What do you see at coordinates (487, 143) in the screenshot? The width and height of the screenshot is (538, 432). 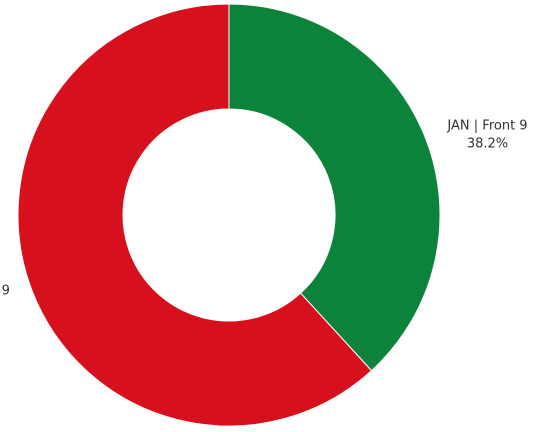 I see `donut-slice-label-value: 38.2%` at bounding box center [487, 143].